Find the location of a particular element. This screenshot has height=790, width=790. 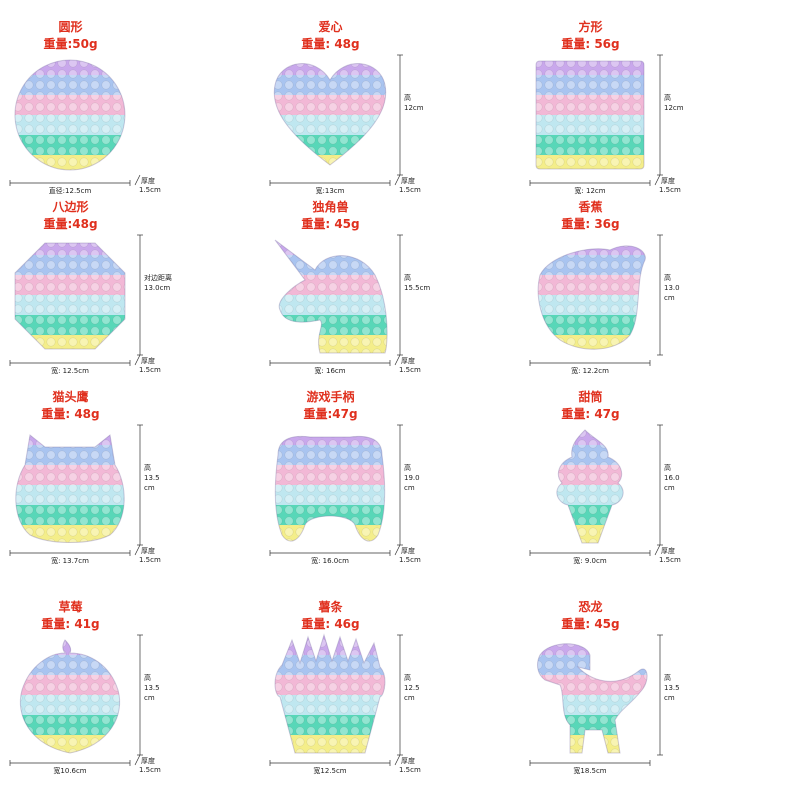

product-card-owl: 猫头鹰 重量: 48g 宽: 13.7cm 高 13.5 cm 厚度 1.5cm is located at coordinates (101, 468).